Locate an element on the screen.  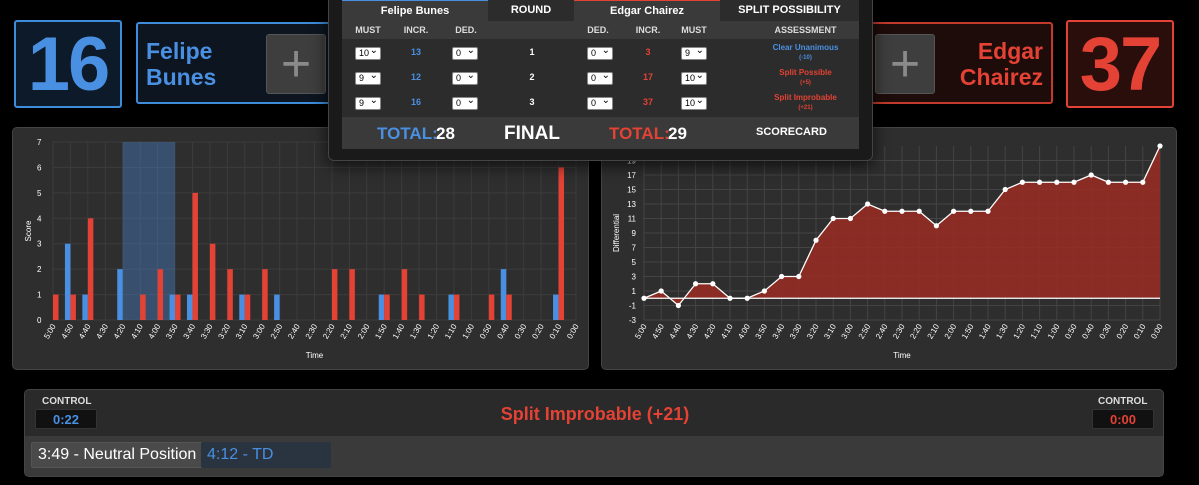
x-tick-label: 3:30 is located at coordinates (796, 331).